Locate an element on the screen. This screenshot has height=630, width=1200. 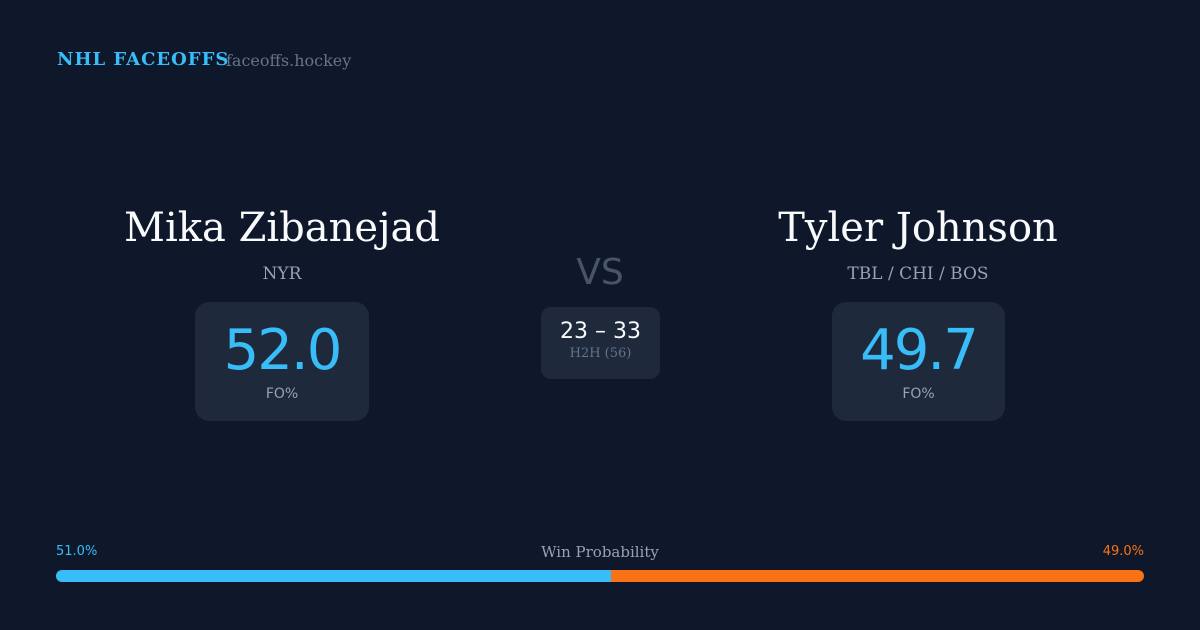
player1-name: Mika Zibanejad is located at coordinates (282, 228).